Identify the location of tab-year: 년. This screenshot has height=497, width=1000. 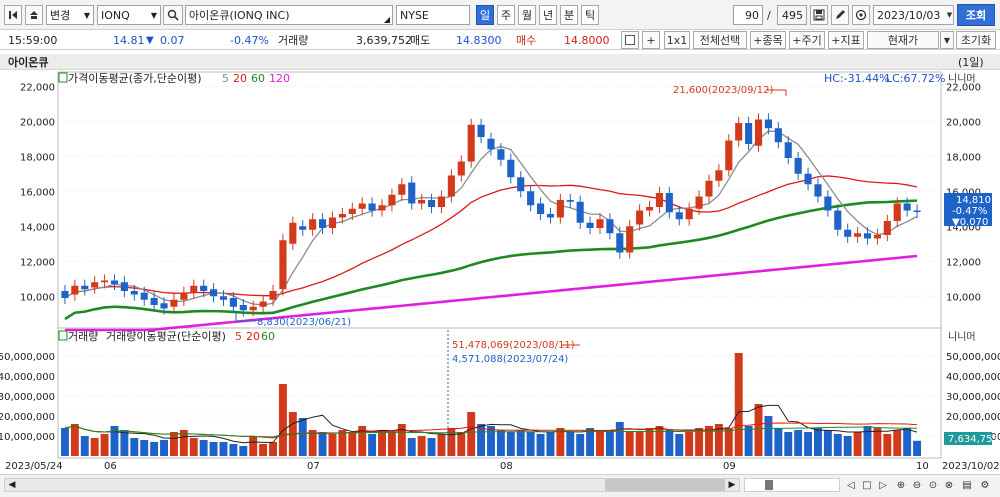
(548, 15).